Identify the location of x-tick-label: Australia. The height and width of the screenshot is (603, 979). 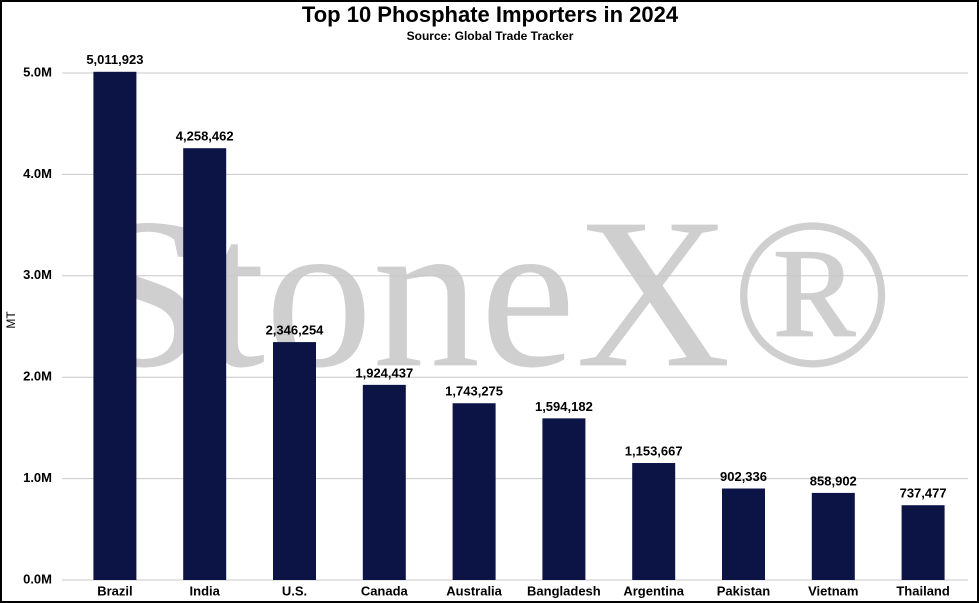
(474, 590).